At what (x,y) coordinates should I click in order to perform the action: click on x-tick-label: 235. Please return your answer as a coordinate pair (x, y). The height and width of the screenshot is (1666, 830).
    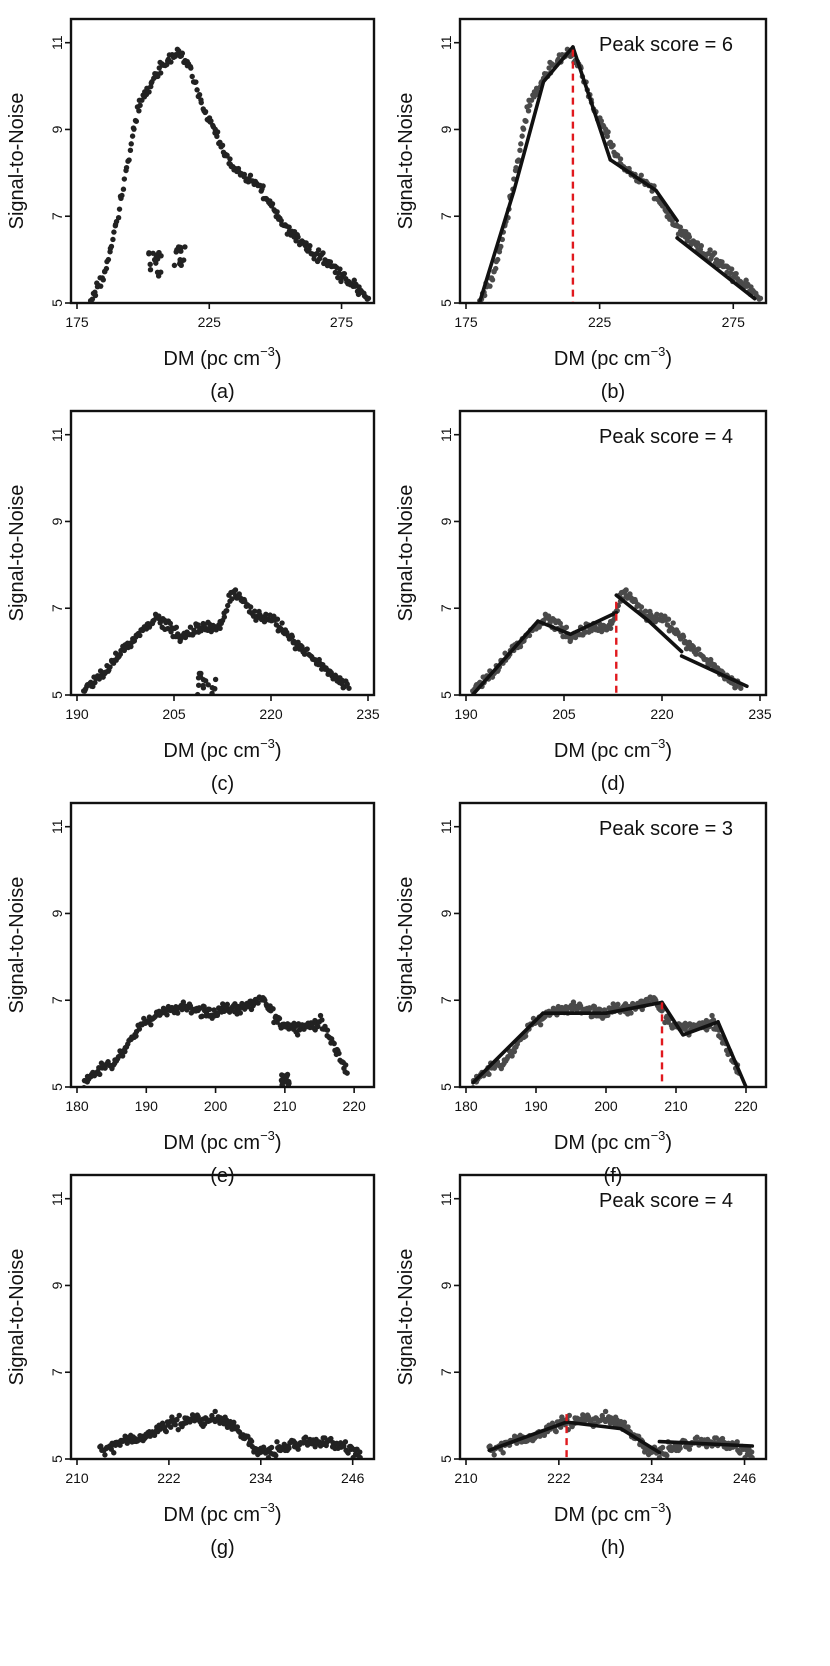
    Looking at the image, I should click on (368, 714).